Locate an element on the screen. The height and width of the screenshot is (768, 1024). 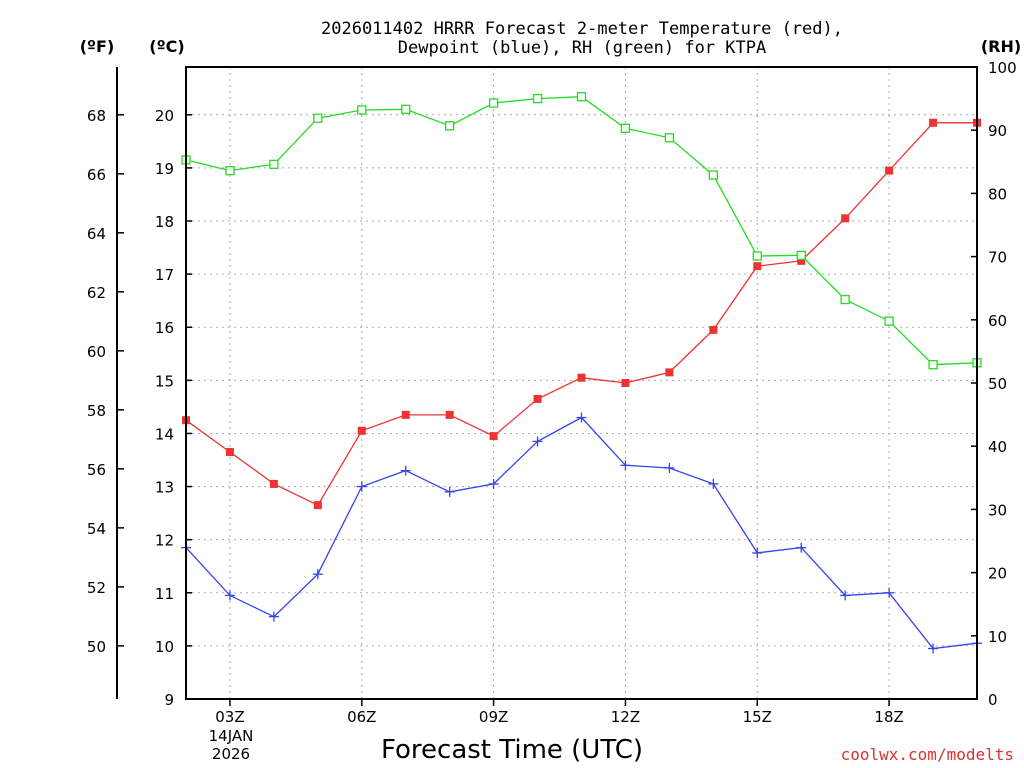
time-tick-label: 12Z is located at coordinates (625, 717).